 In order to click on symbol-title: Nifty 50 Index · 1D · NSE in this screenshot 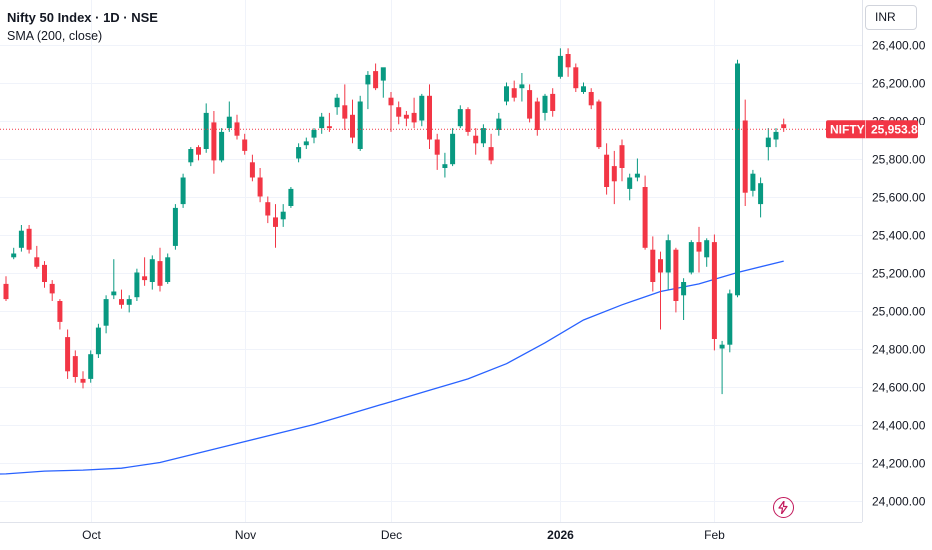, I will do `click(82, 17)`.